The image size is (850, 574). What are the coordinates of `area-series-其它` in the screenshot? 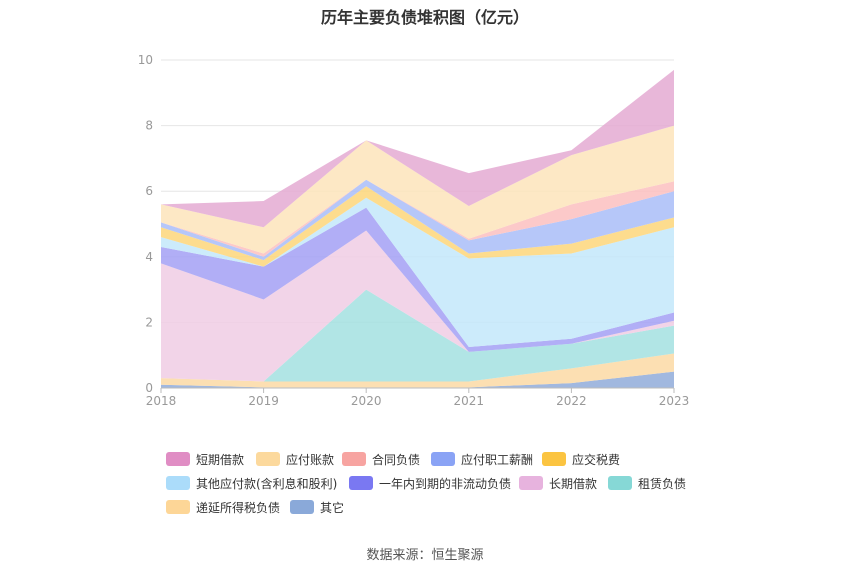 It's located at (417, 379).